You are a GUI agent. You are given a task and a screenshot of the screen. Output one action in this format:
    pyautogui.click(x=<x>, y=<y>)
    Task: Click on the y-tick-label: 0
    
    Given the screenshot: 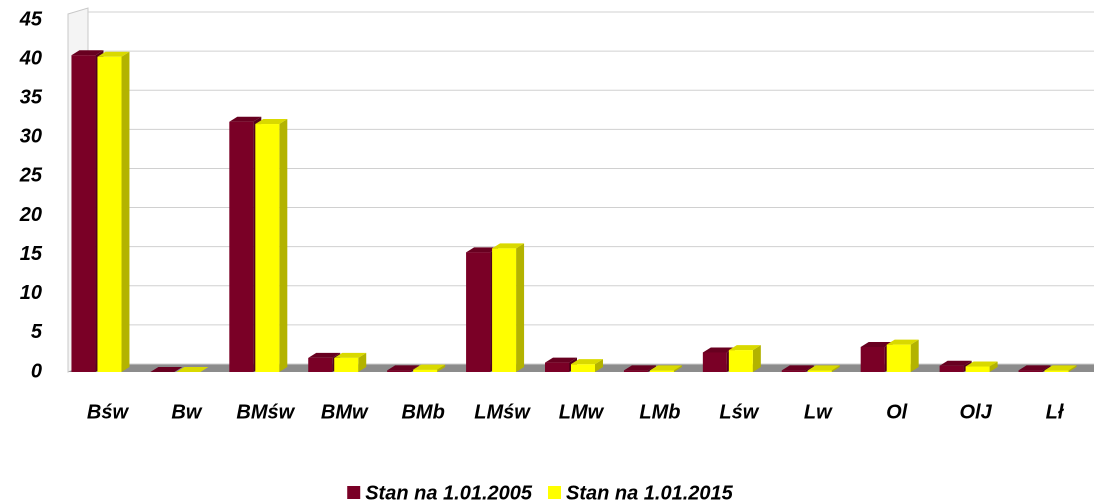 What is the action you would take?
    pyautogui.click(x=36, y=371)
    